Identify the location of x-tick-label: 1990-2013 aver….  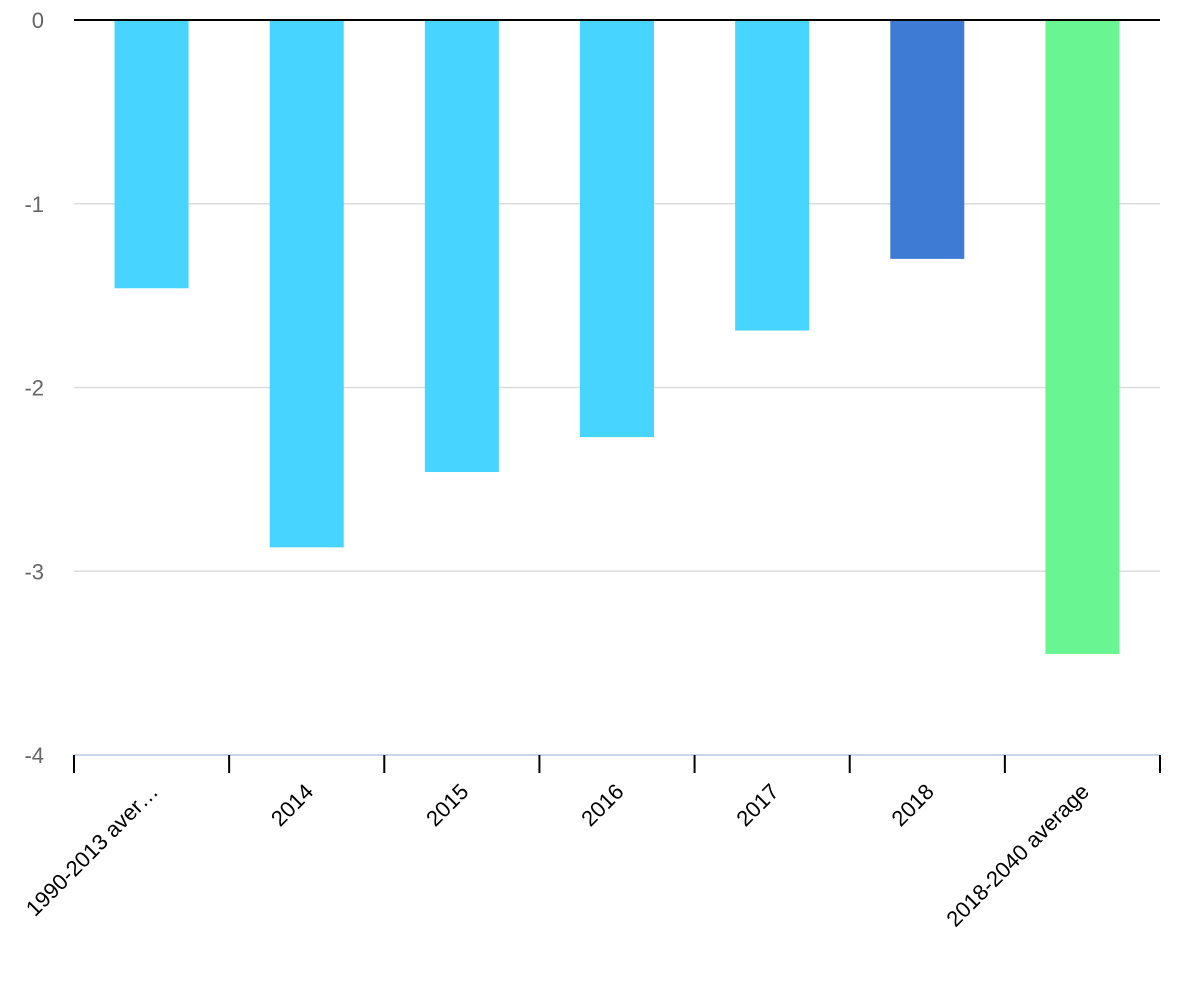
(92, 850).